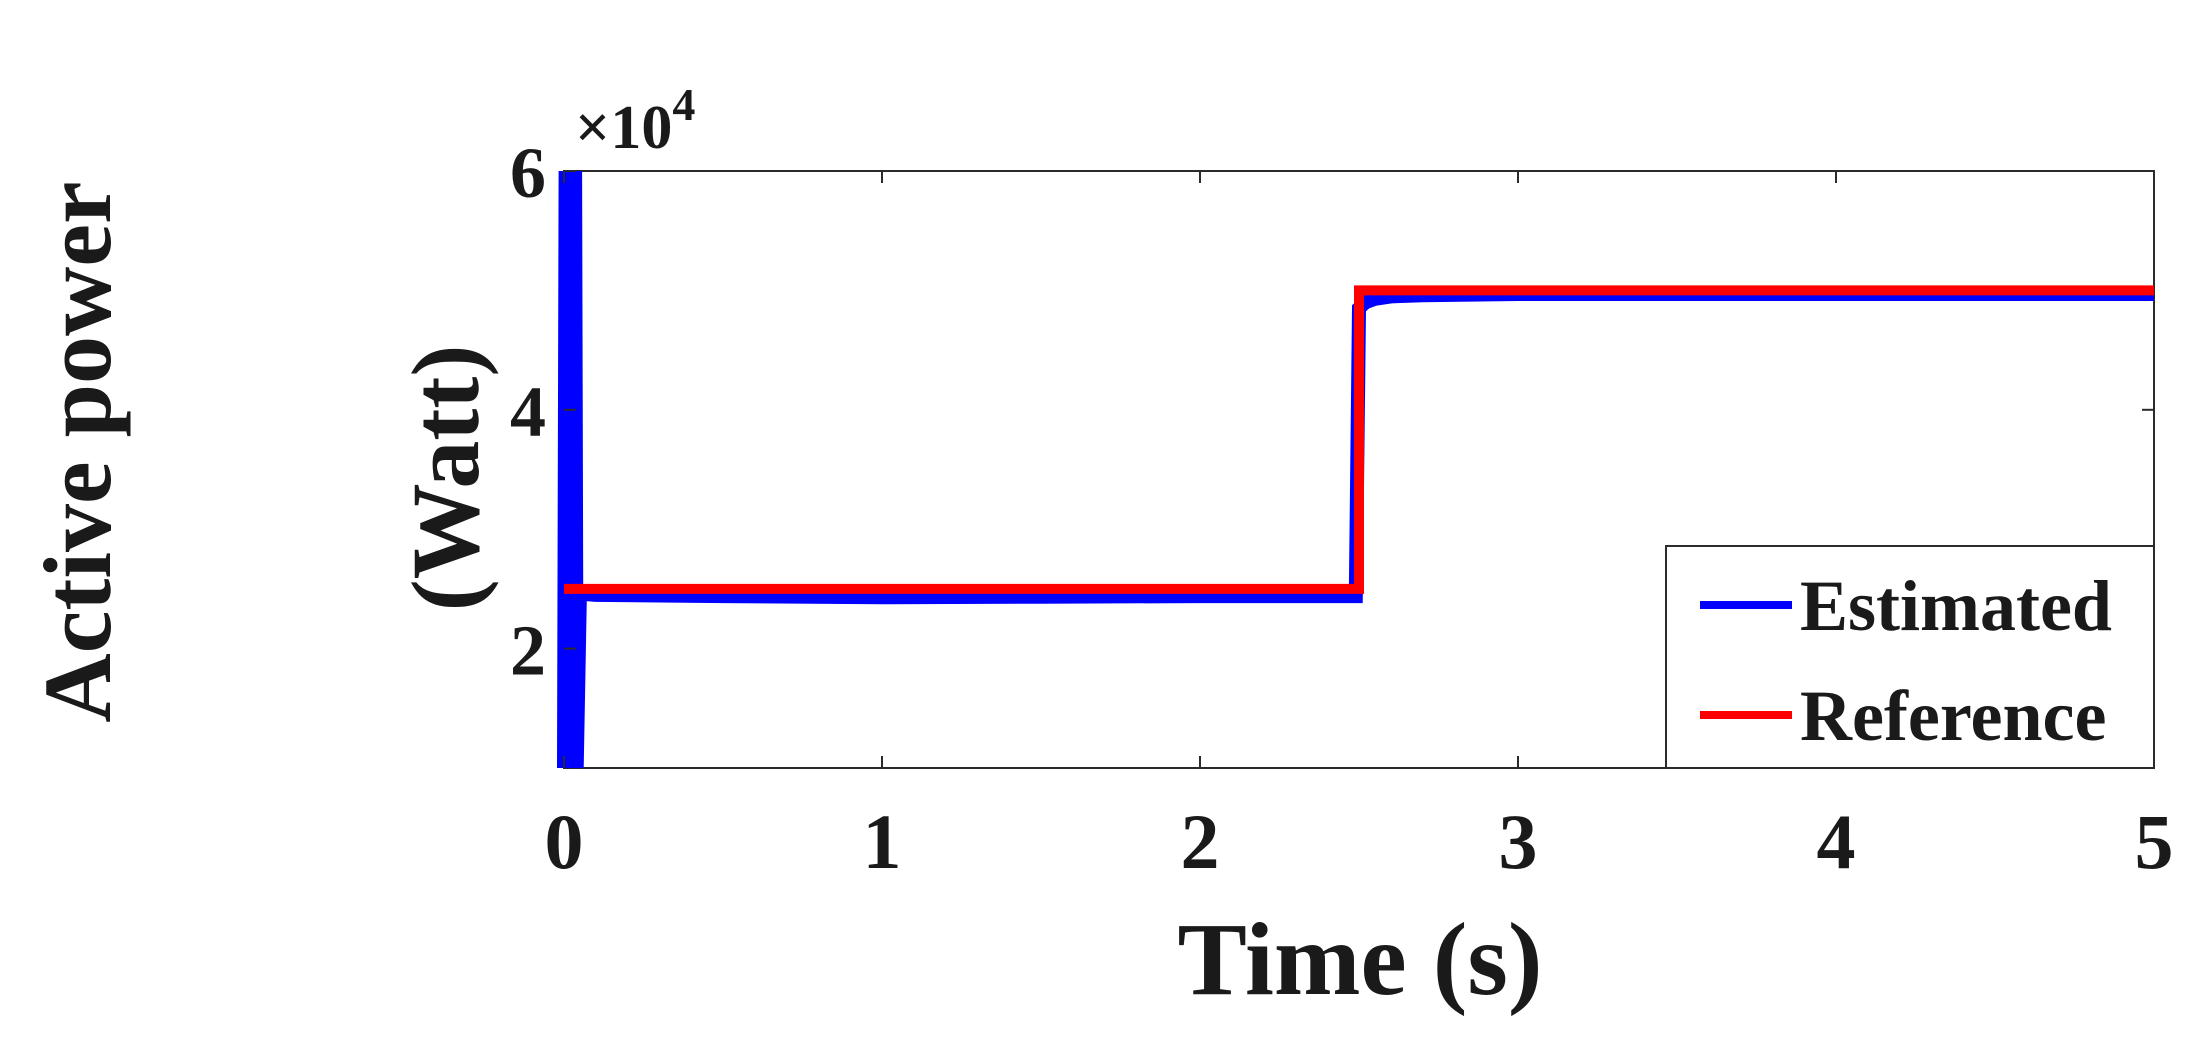 The height and width of the screenshot is (1064, 2200). Describe the element at coordinates (1200, 841) in the screenshot. I see `x-tick-label: 2` at that location.